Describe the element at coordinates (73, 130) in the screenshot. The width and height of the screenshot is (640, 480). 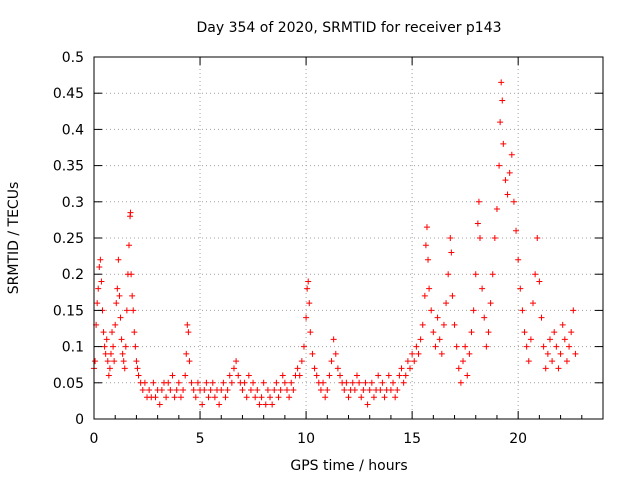
I see `y-tick-label: 0.4` at that location.